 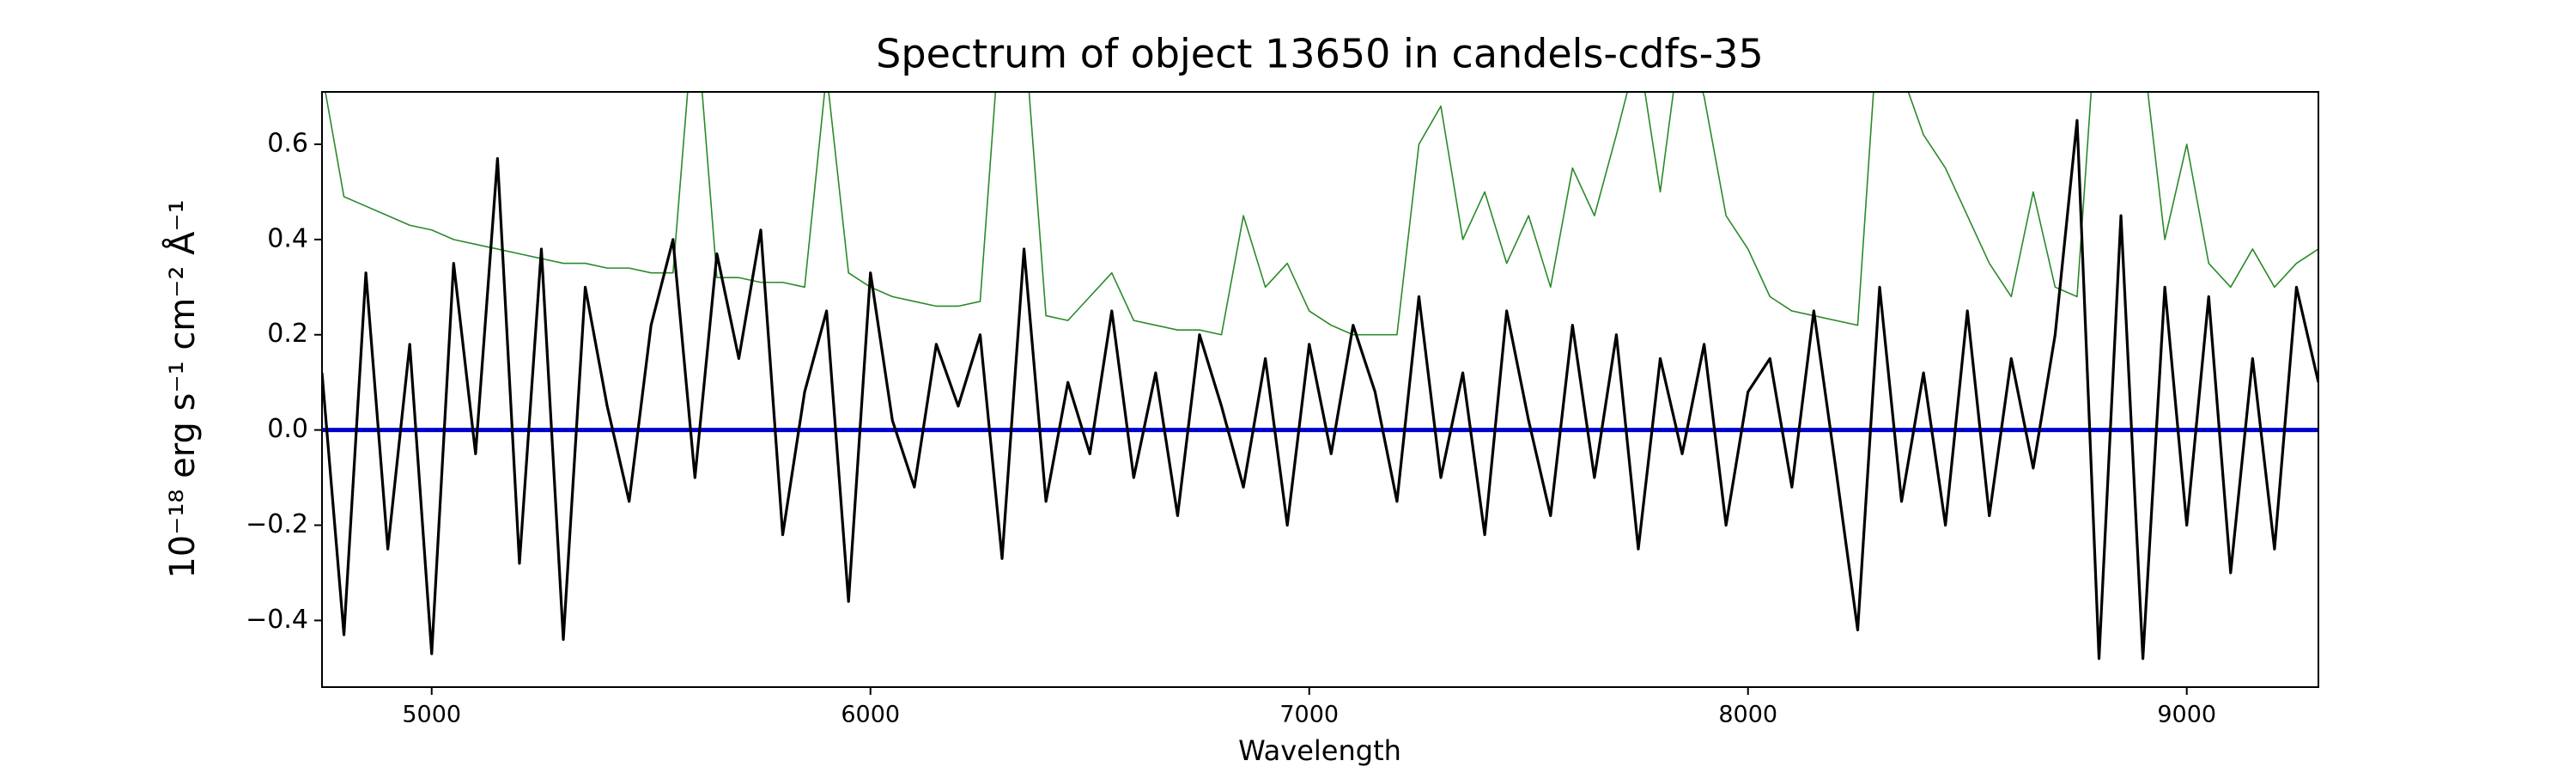 What do you see at coordinates (277, 524) in the screenshot?
I see `y-tick-label: −0.2` at bounding box center [277, 524].